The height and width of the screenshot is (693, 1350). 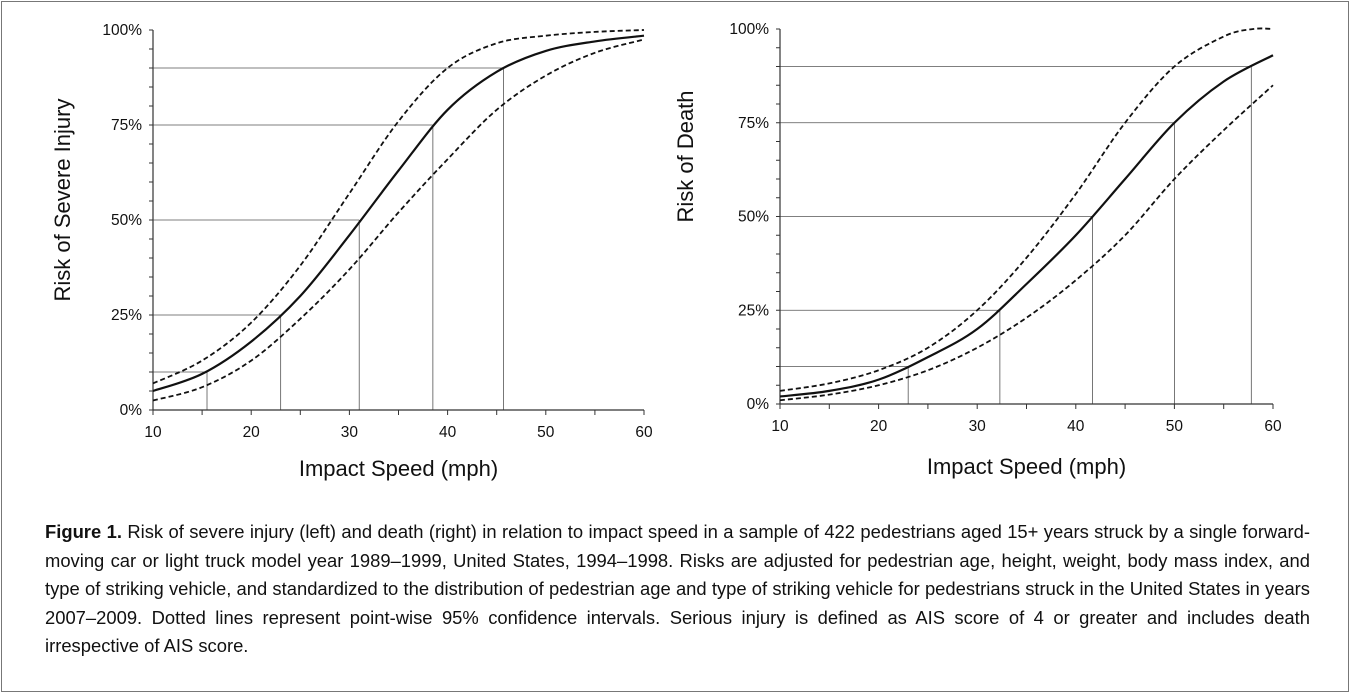 What do you see at coordinates (62, 200) in the screenshot?
I see `y-axis-label: Risk of Severe Injury` at bounding box center [62, 200].